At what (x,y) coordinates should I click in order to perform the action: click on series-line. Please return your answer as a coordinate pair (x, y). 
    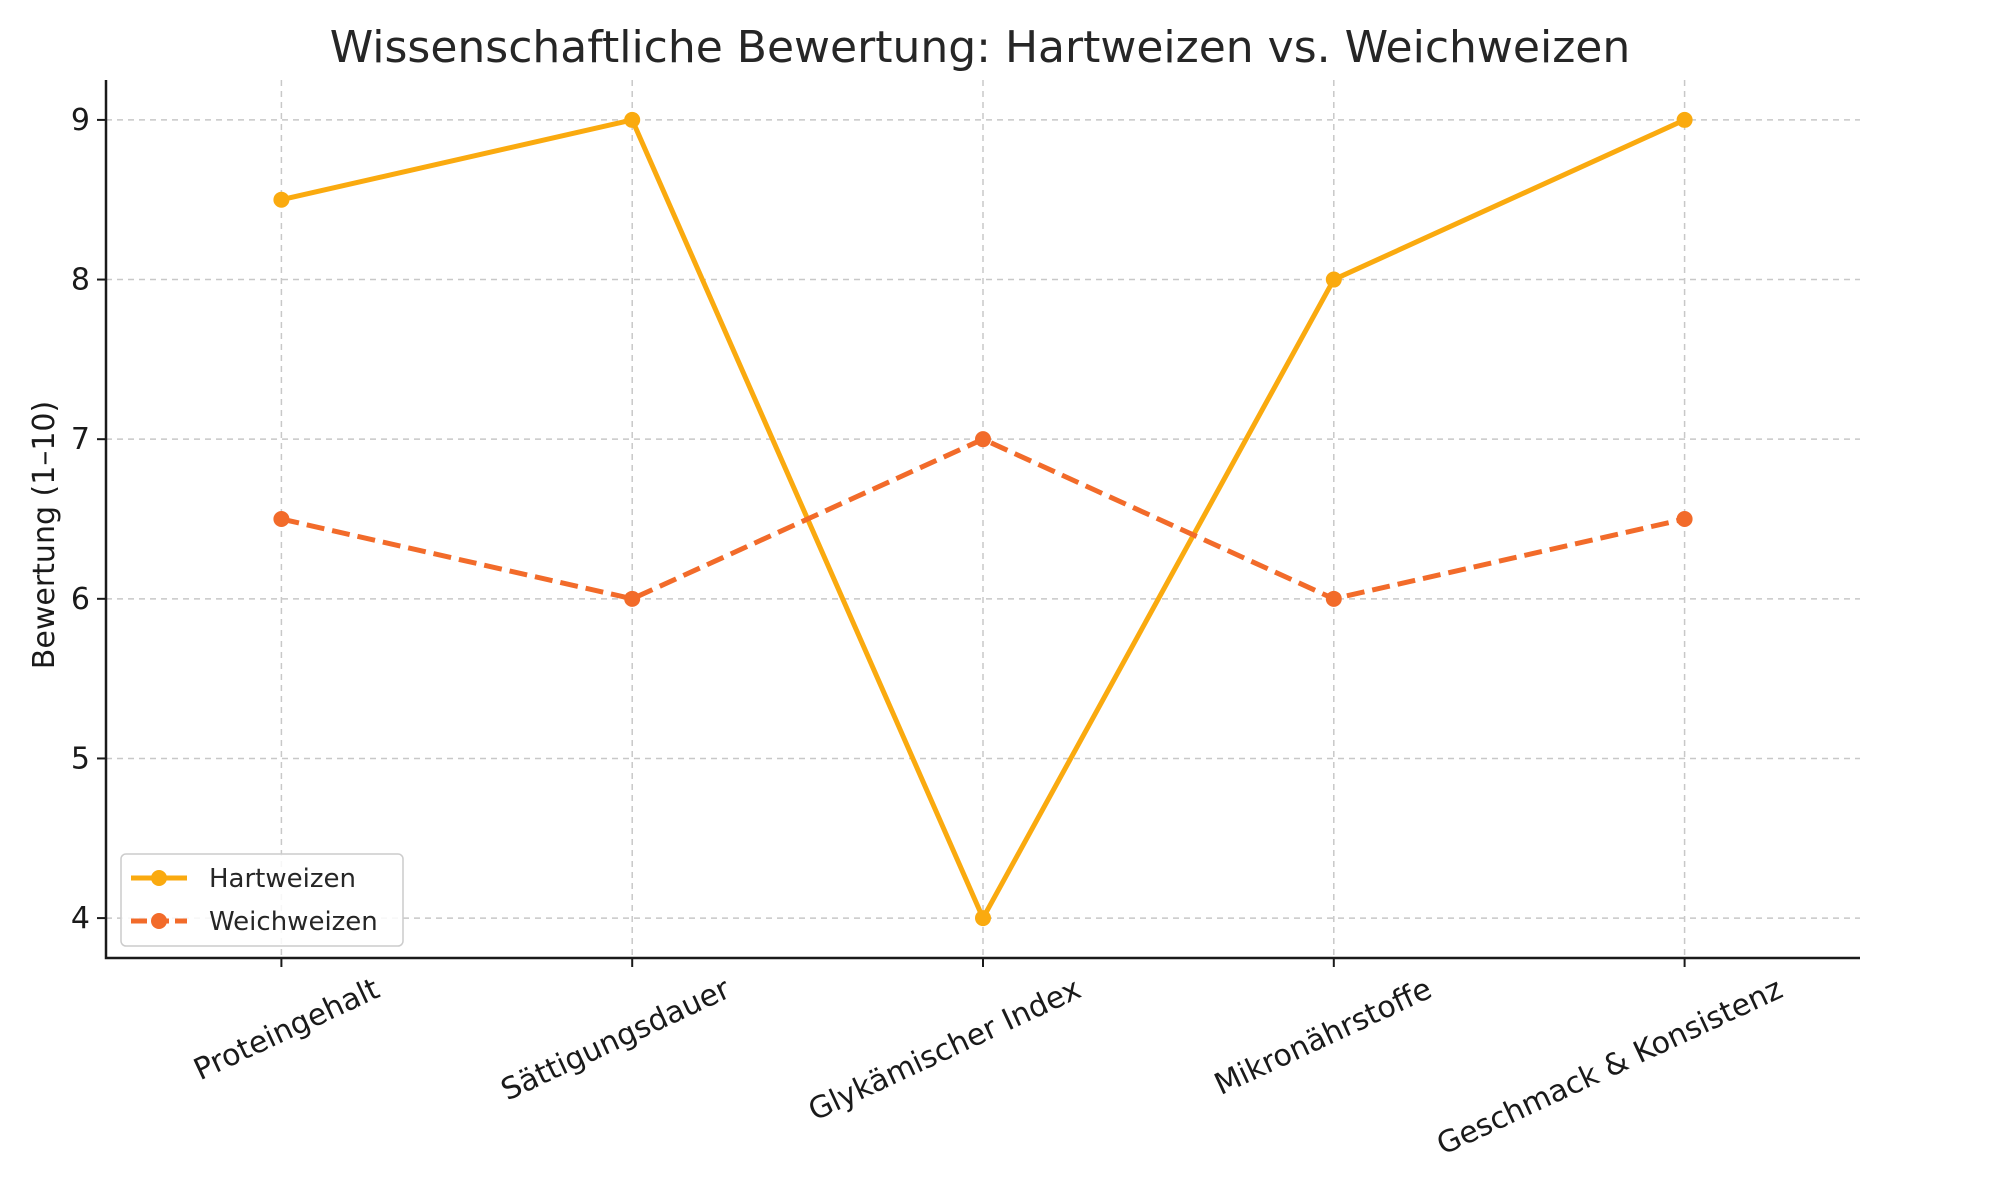
    Looking at the image, I should click on (983, 519).